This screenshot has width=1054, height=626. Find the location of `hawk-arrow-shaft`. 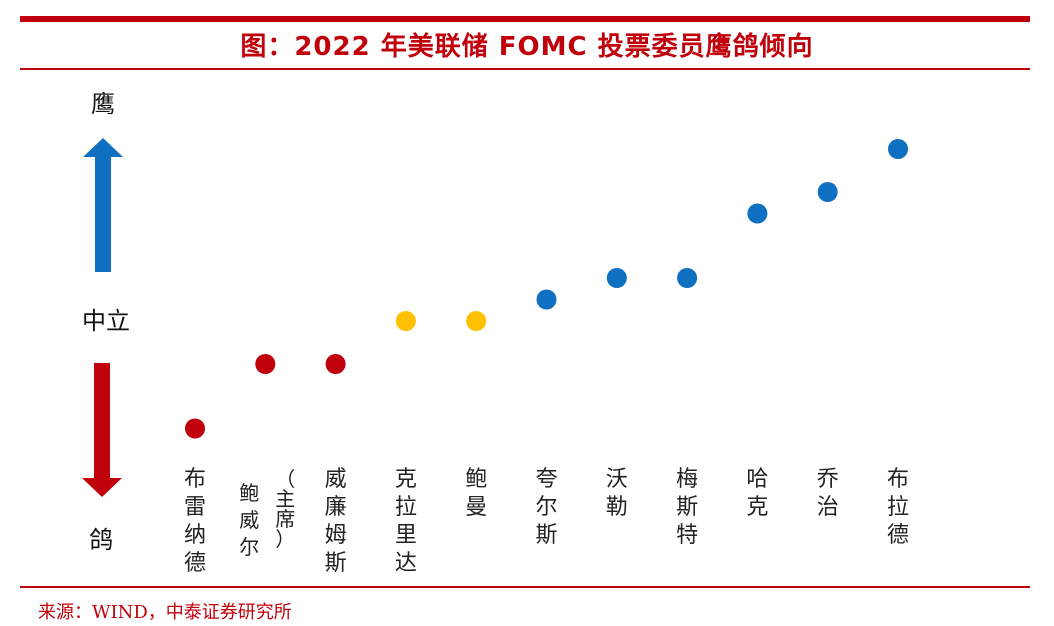

hawk-arrow-shaft is located at coordinates (103, 214).